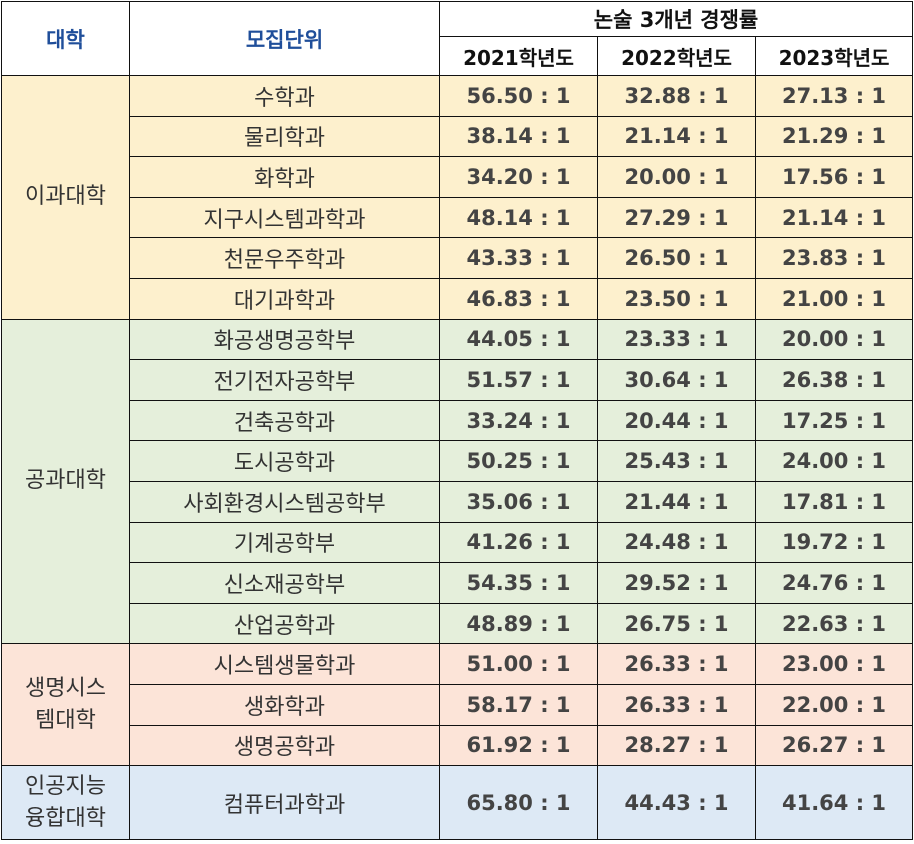  I want to click on unit-cell: 화공생명공학부, so click(284, 339).